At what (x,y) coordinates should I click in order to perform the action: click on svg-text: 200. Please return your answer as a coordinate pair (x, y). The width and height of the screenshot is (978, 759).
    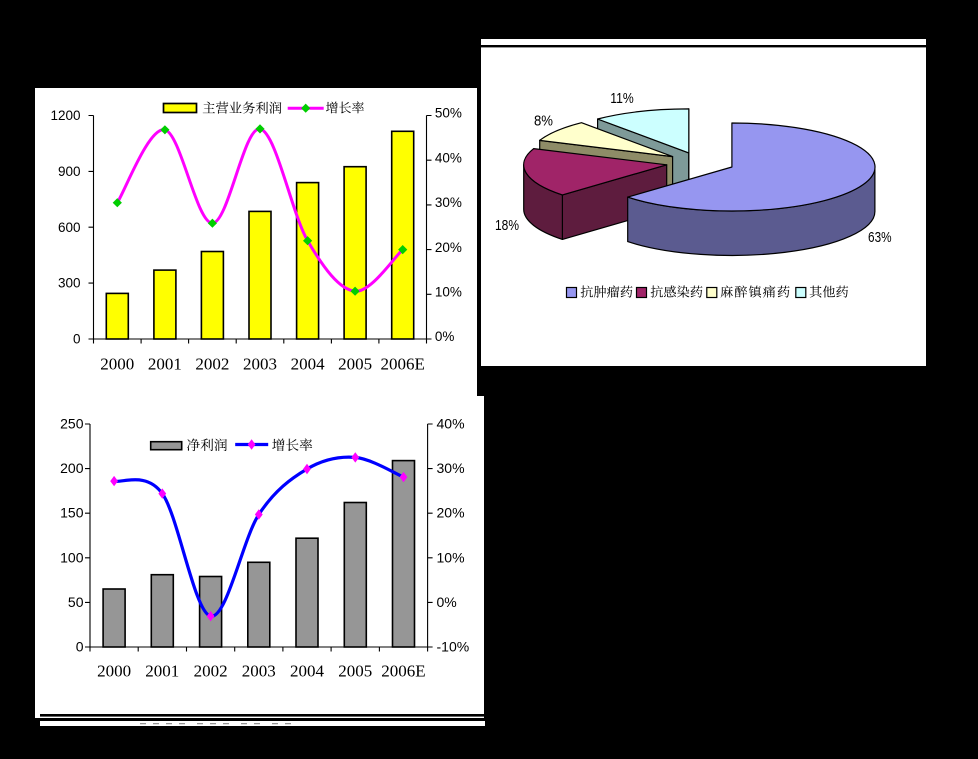
    Looking at the image, I should click on (72, 468).